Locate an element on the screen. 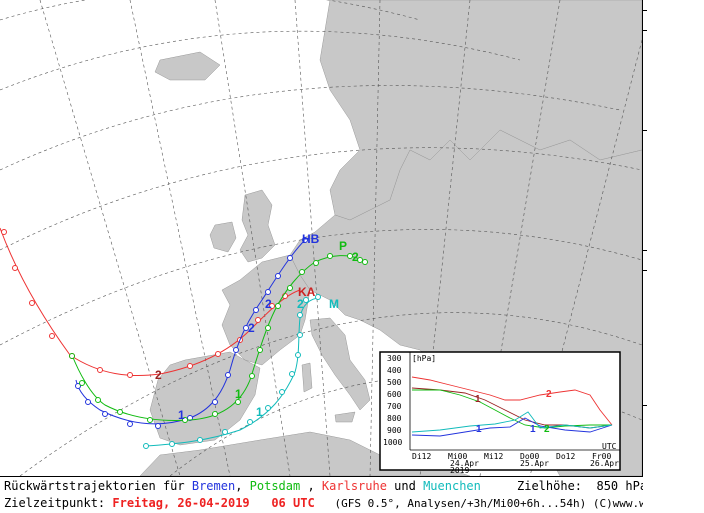 Image resolution: width=704 pixels, height=513 pixels. label-bremen-2: 2 is located at coordinates (251, 328).